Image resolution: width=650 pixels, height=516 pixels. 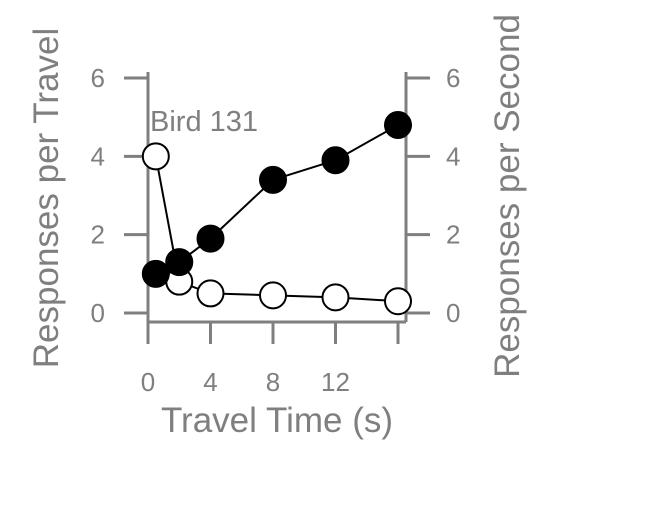 What do you see at coordinates (210, 382) in the screenshot?
I see `x-tick-label: 4` at bounding box center [210, 382].